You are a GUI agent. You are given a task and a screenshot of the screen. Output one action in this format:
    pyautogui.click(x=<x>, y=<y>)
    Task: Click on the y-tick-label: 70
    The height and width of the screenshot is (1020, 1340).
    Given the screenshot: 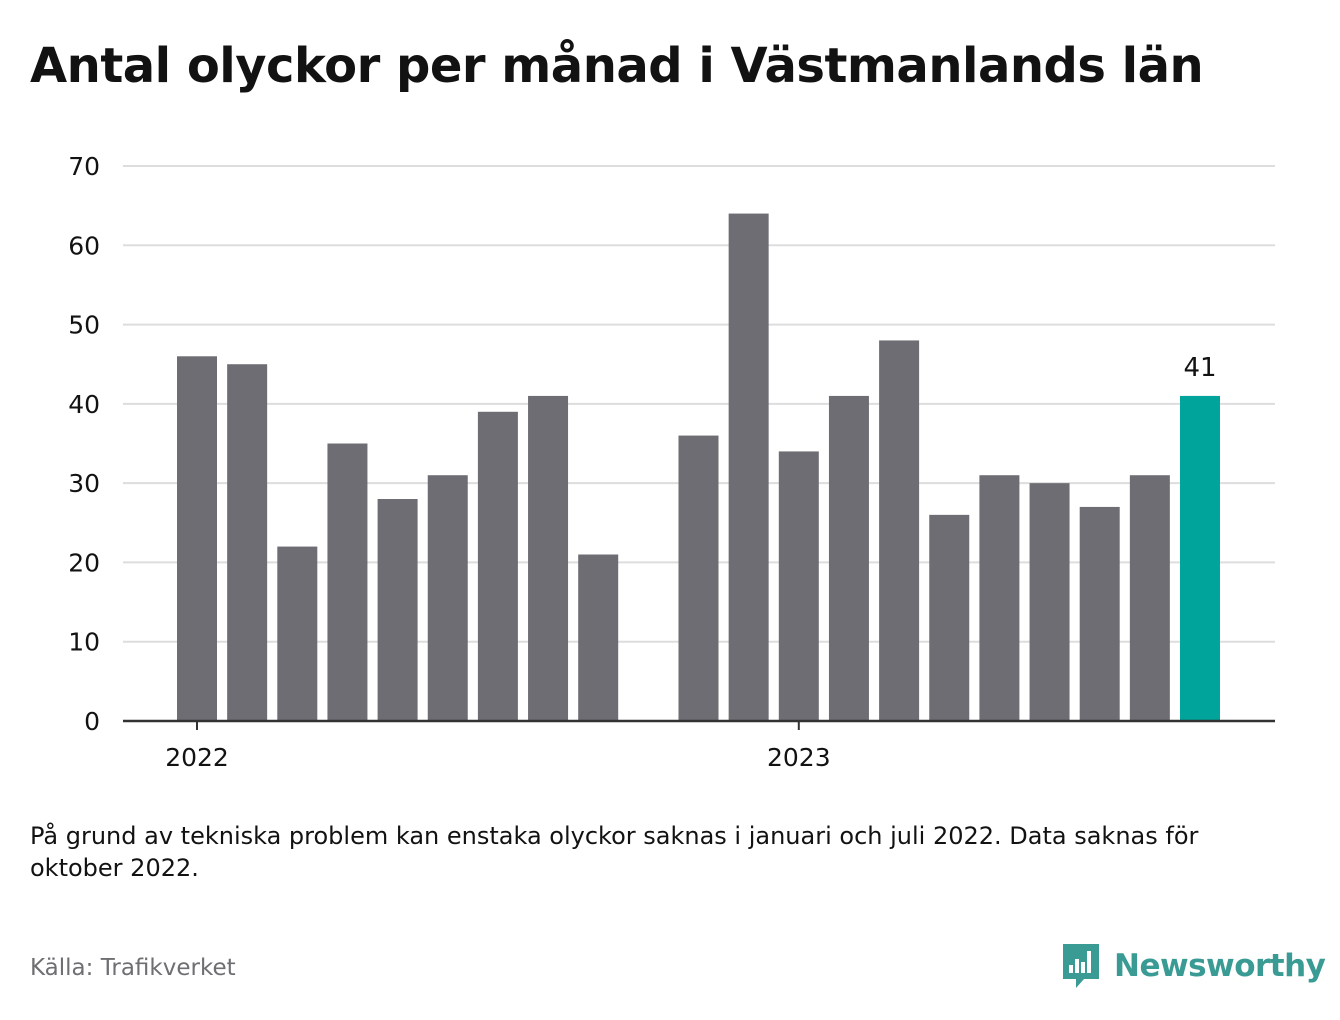 What is the action you would take?
    pyautogui.click(x=84, y=166)
    